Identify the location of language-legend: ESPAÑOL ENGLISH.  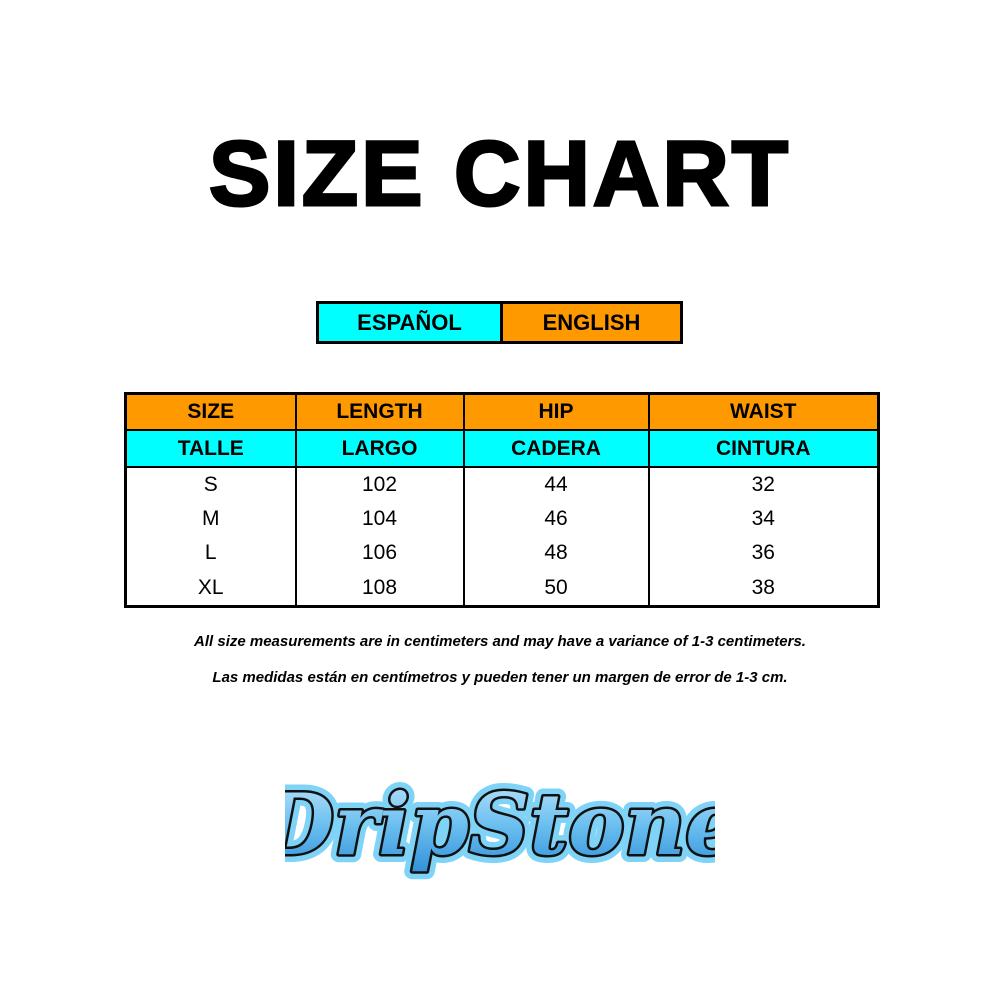
(499, 322).